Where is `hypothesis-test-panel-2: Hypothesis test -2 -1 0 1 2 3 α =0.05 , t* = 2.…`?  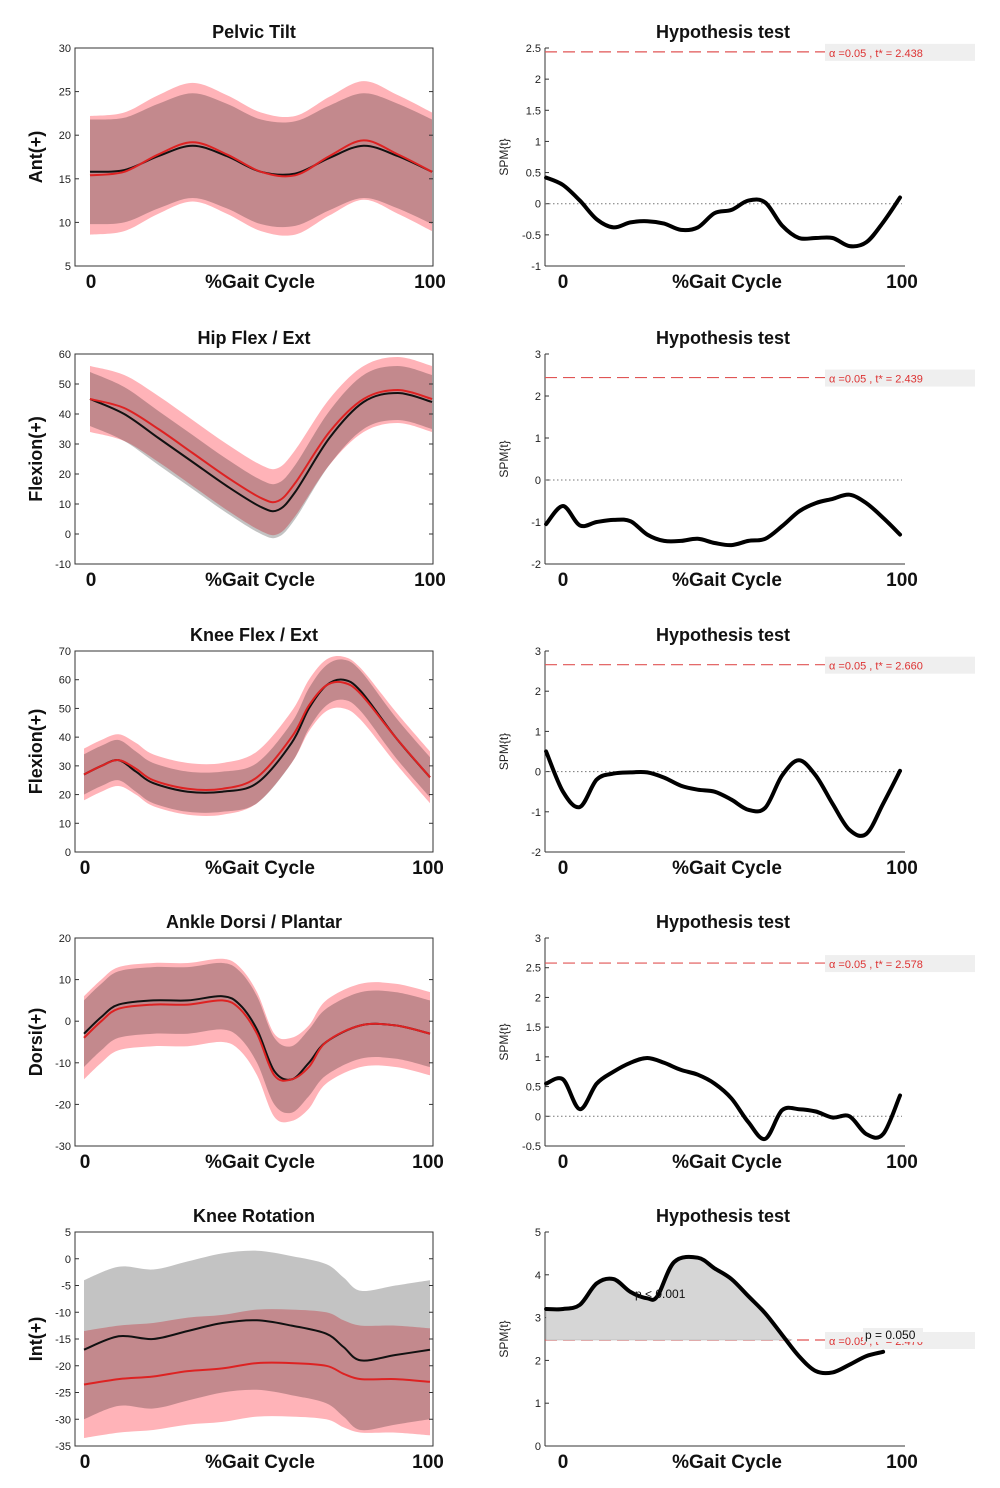
hypothesis-test-panel-2: Hypothesis test -2 -1 0 1 2 3 α =0.05 , t* = 2.… is located at coordinates (736, 459).